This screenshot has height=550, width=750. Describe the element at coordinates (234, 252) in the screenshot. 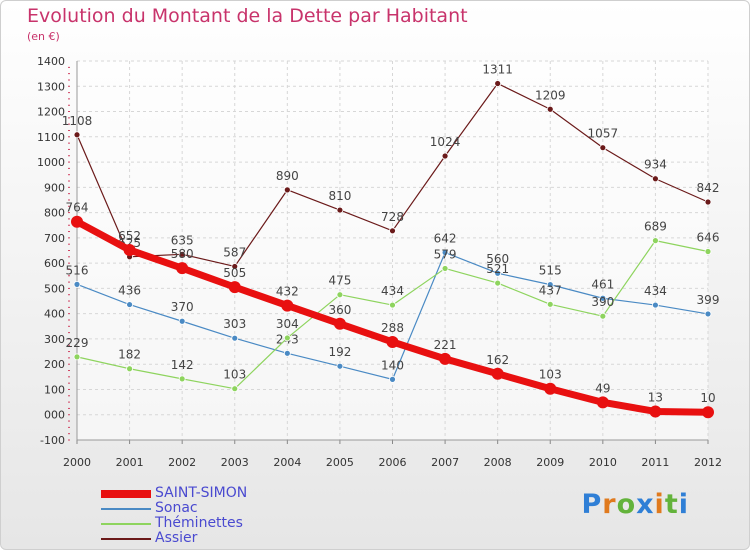

I see `data-label: 587` at that location.